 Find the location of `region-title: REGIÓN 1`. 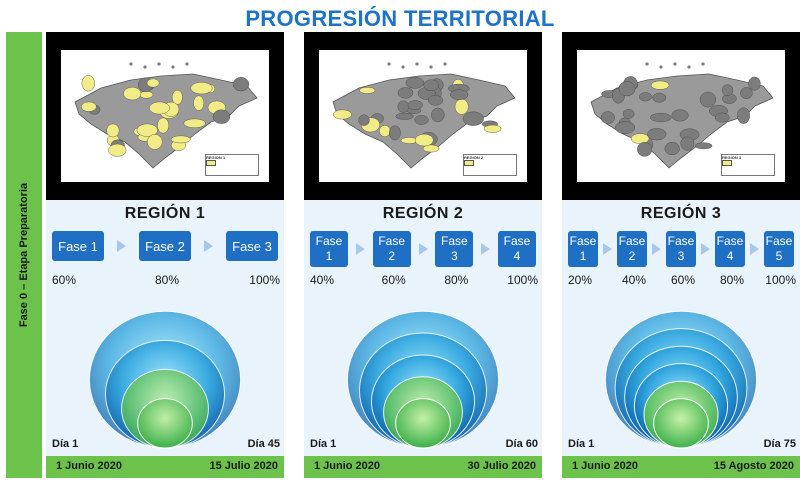

region-title: REGIÓN 1 is located at coordinates (165, 213).